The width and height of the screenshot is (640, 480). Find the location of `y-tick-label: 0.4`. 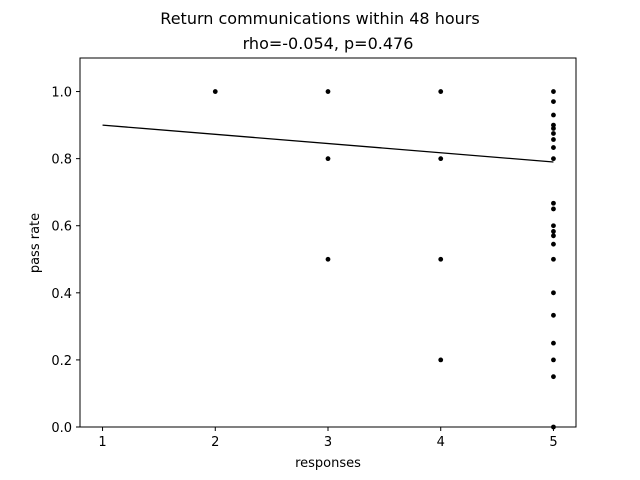

y-tick-label: 0.4 is located at coordinates (61, 294).